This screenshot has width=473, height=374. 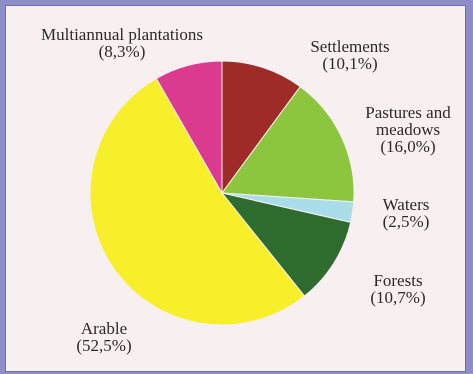 I want to click on label-waters-pct: (2,5%), so click(x=406, y=221).